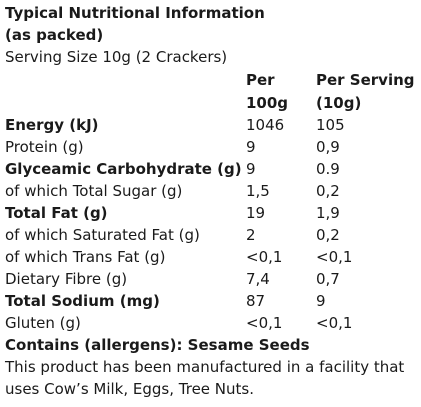 The image size is (421, 407). I want to click on row-value-per-serving: 105, so click(330, 125).